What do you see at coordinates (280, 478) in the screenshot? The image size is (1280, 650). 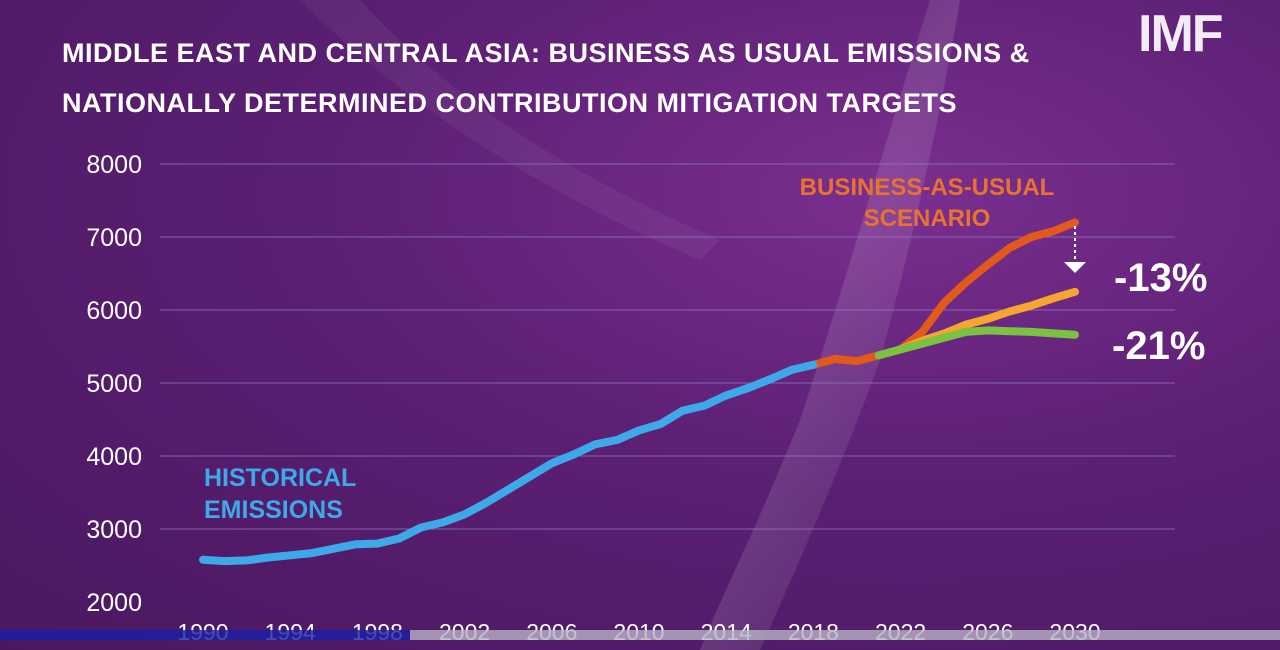 I see `annotation-historical-line1: HISTORICAL` at bounding box center [280, 478].